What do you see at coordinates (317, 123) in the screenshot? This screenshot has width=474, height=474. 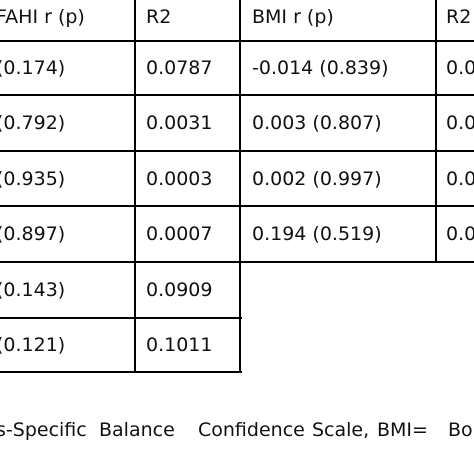 I see `table-cell: 0.003 (0.807)` at bounding box center [317, 123].